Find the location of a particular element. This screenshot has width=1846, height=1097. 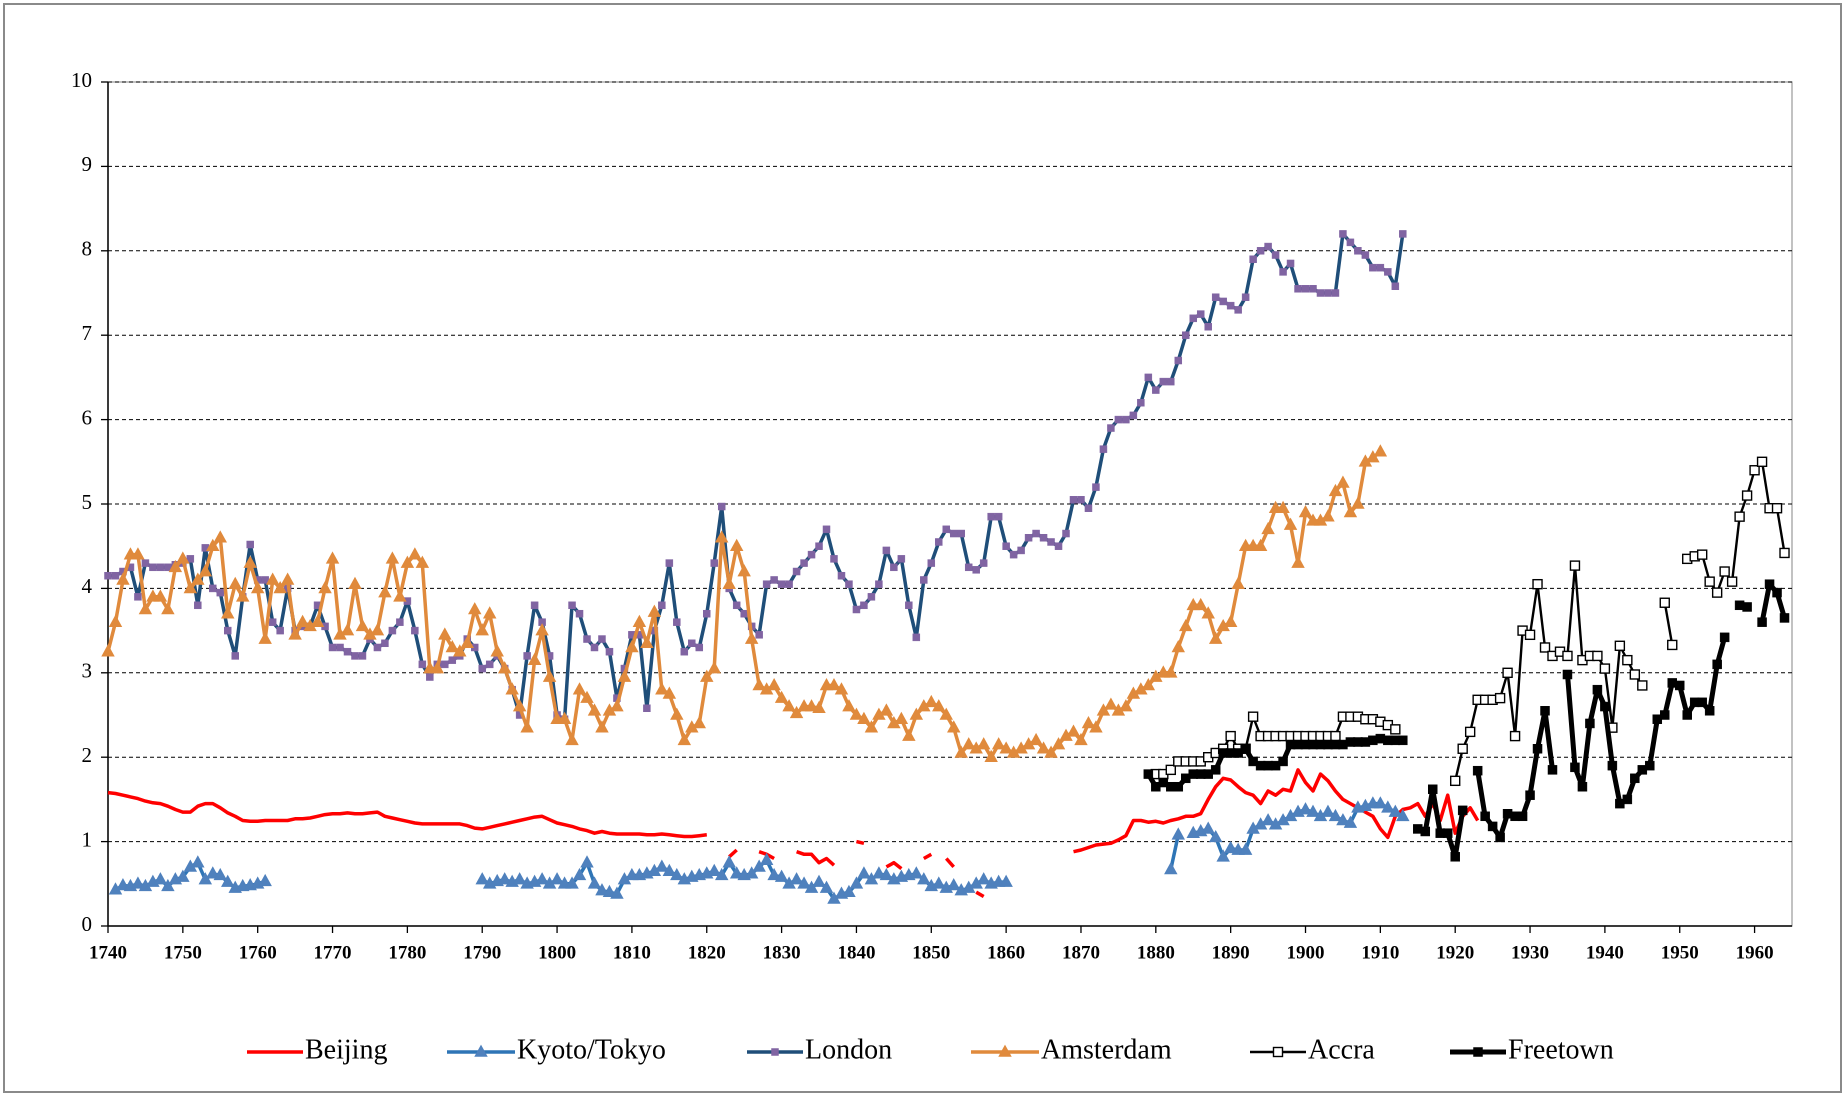

legend-item: Freetown is located at coordinates (1532, 1049).